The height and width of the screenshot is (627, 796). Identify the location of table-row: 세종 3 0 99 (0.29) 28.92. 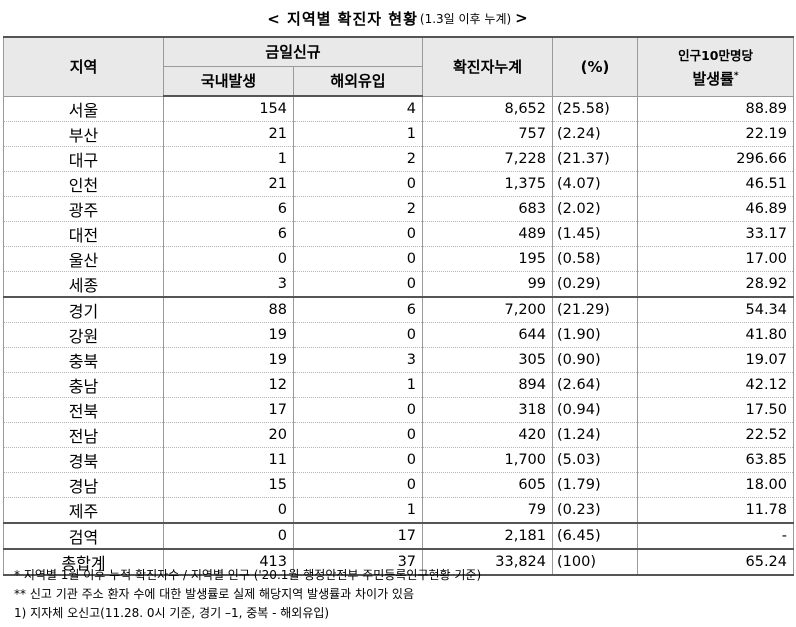
(399, 284).